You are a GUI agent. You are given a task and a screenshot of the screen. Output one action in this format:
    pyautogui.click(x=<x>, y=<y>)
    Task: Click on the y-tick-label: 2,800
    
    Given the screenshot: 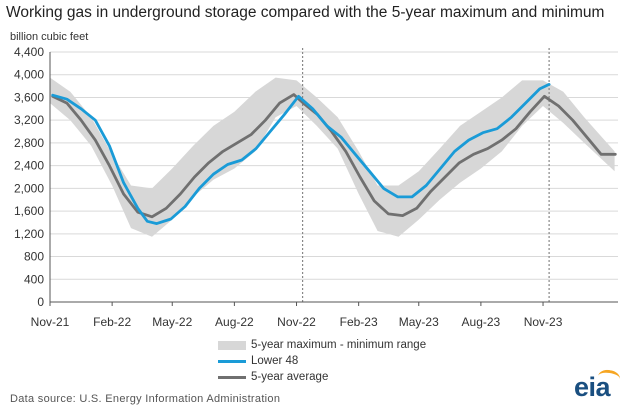 What is the action you would take?
    pyautogui.click(x=29, y=143)
    